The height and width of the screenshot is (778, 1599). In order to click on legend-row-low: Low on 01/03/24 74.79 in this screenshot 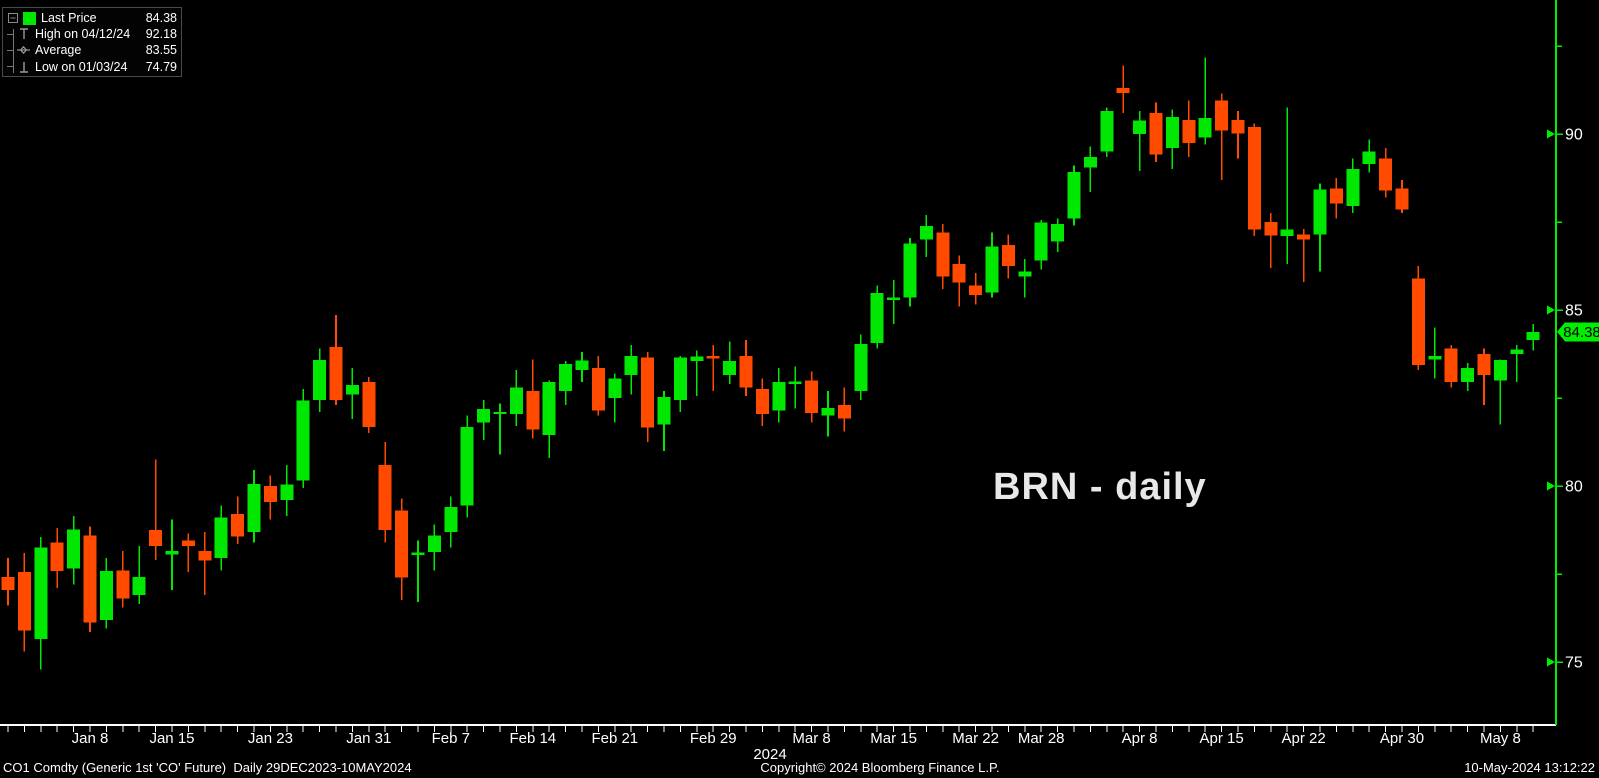, I will do `click(90, 67)`.